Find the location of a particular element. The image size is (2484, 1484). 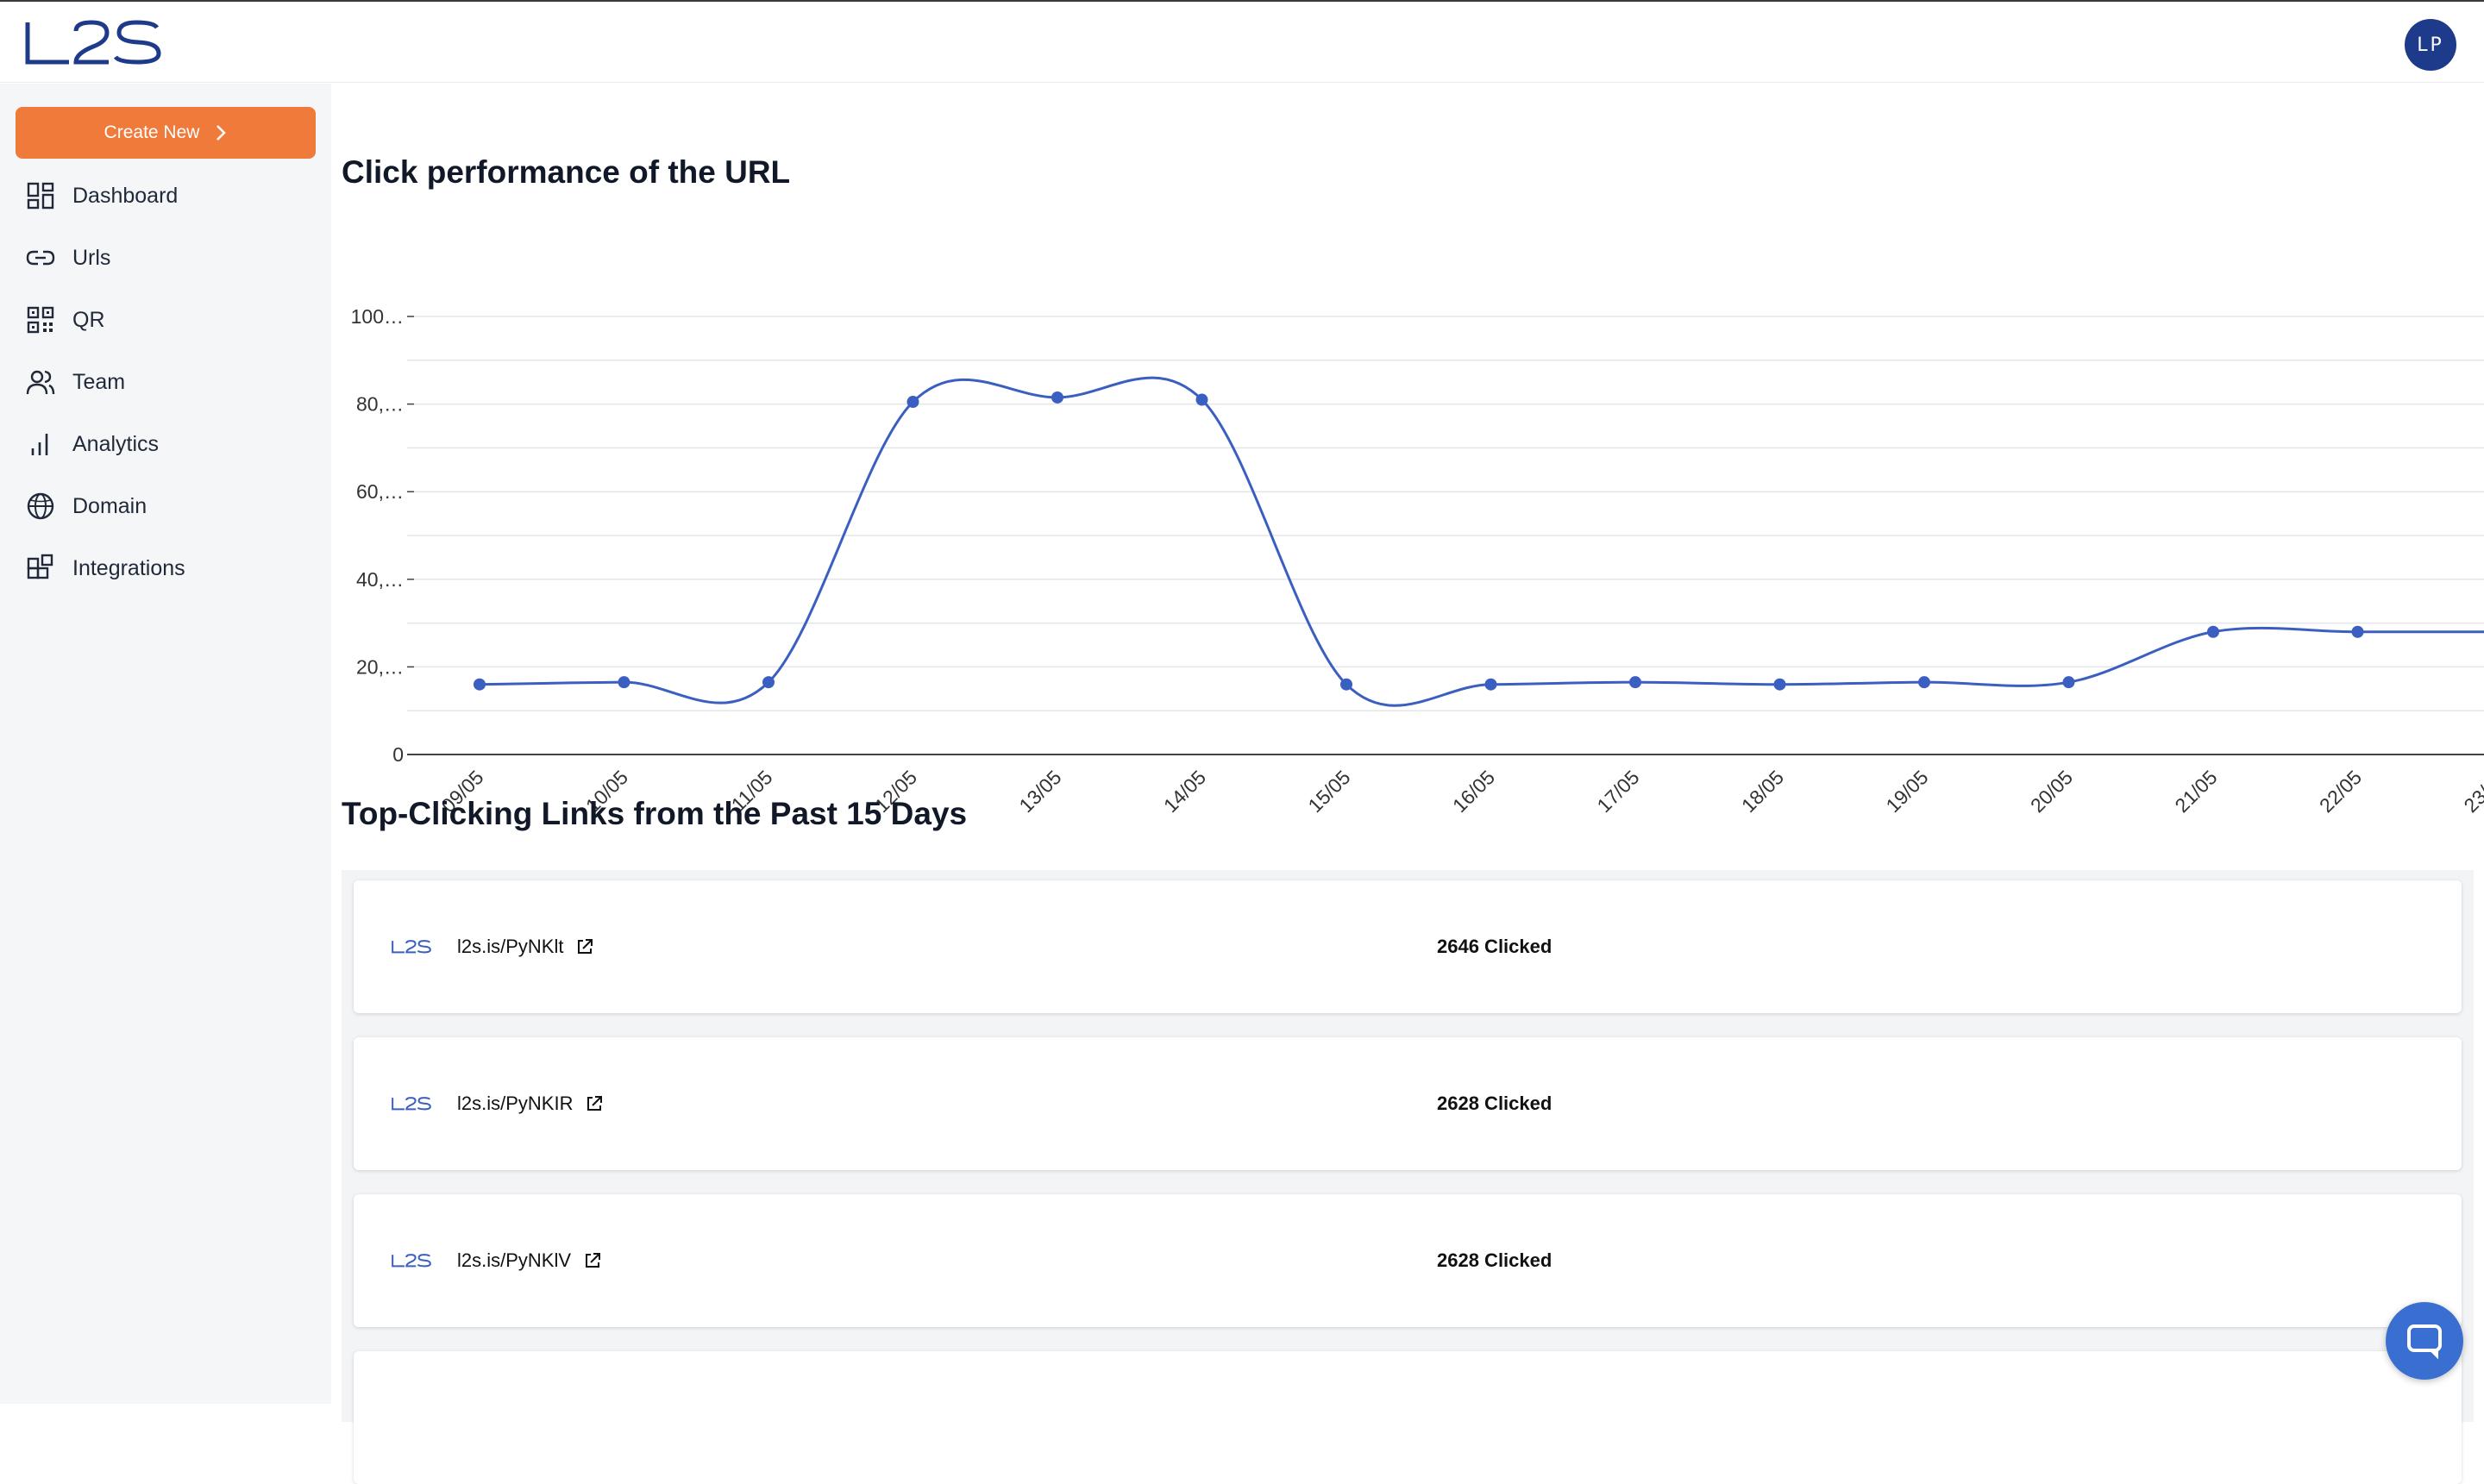

qr-code-icon is located at coordinates (41, 320).